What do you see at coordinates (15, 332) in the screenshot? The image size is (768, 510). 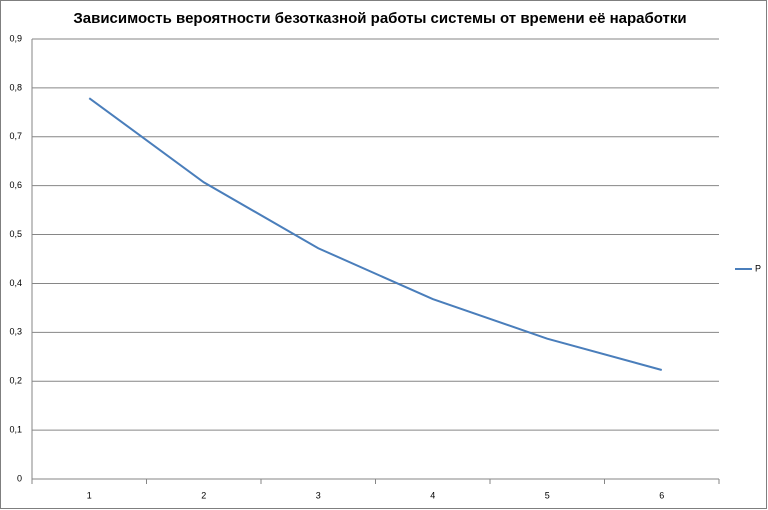 I see `y-tick-label: 0,3` at bounding box center [15, 332].